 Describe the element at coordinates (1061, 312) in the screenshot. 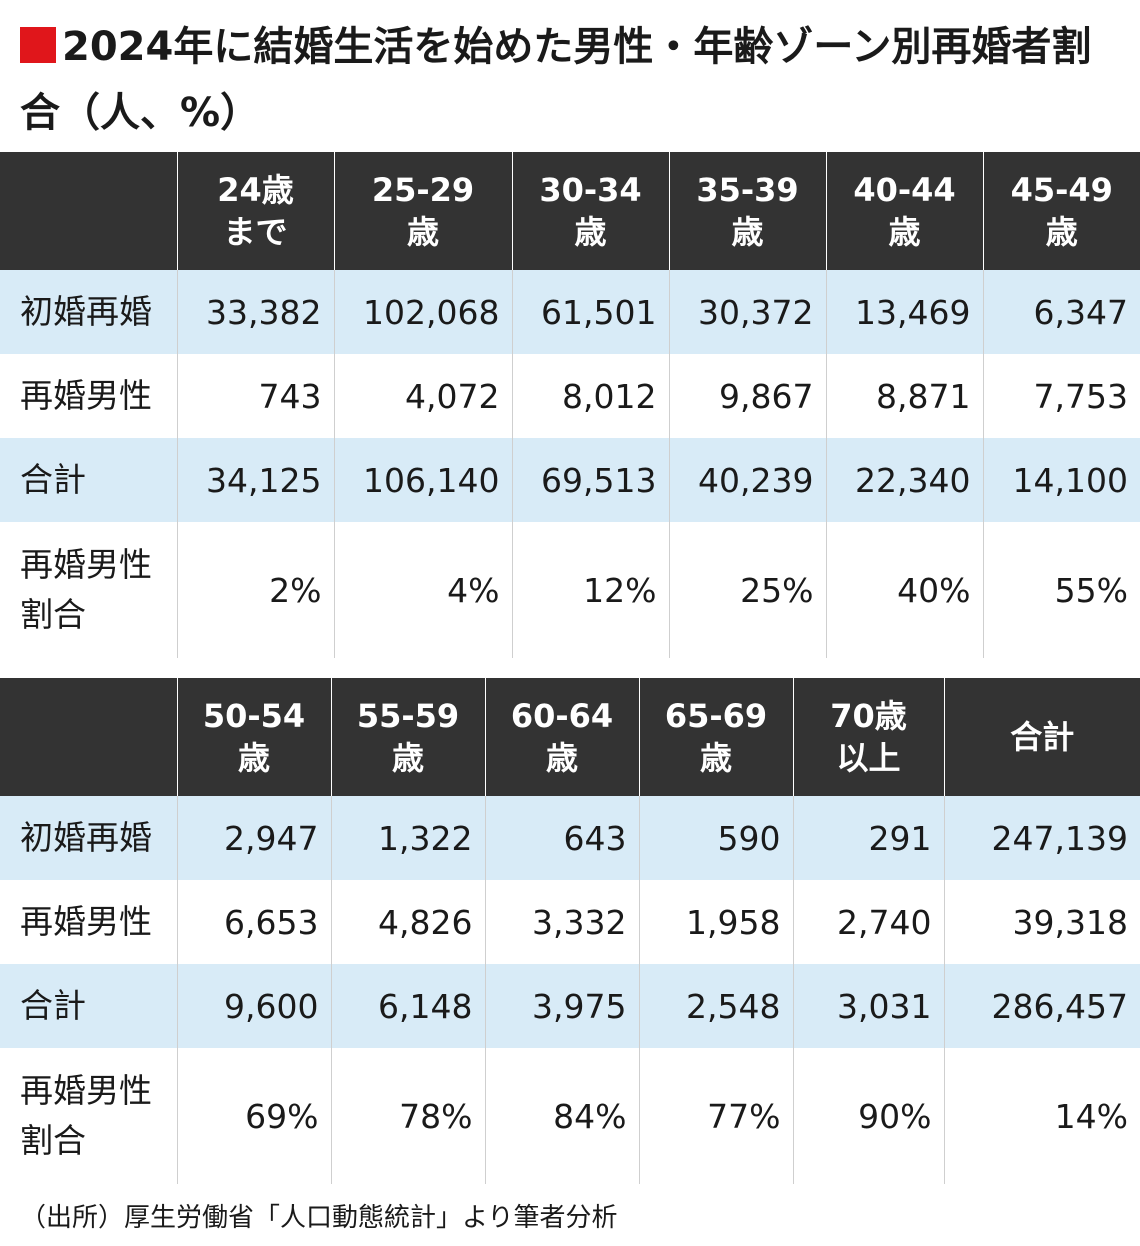

I see `table-cell: 6,347` at that location.